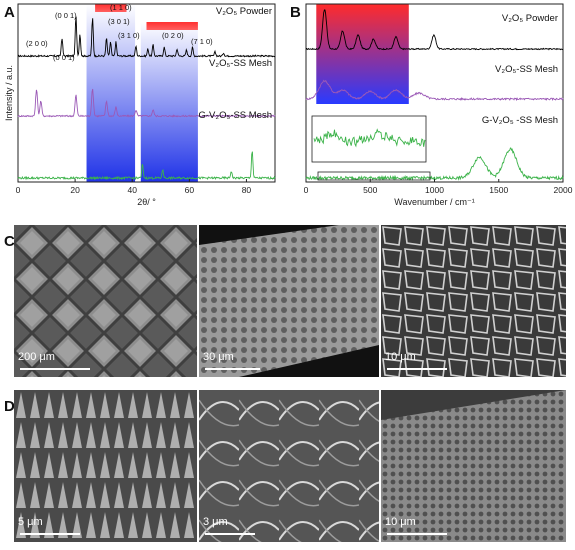 This screenshot has width=575, height=550. I want to click on scale-label: 5 μm, so click(30, 522).